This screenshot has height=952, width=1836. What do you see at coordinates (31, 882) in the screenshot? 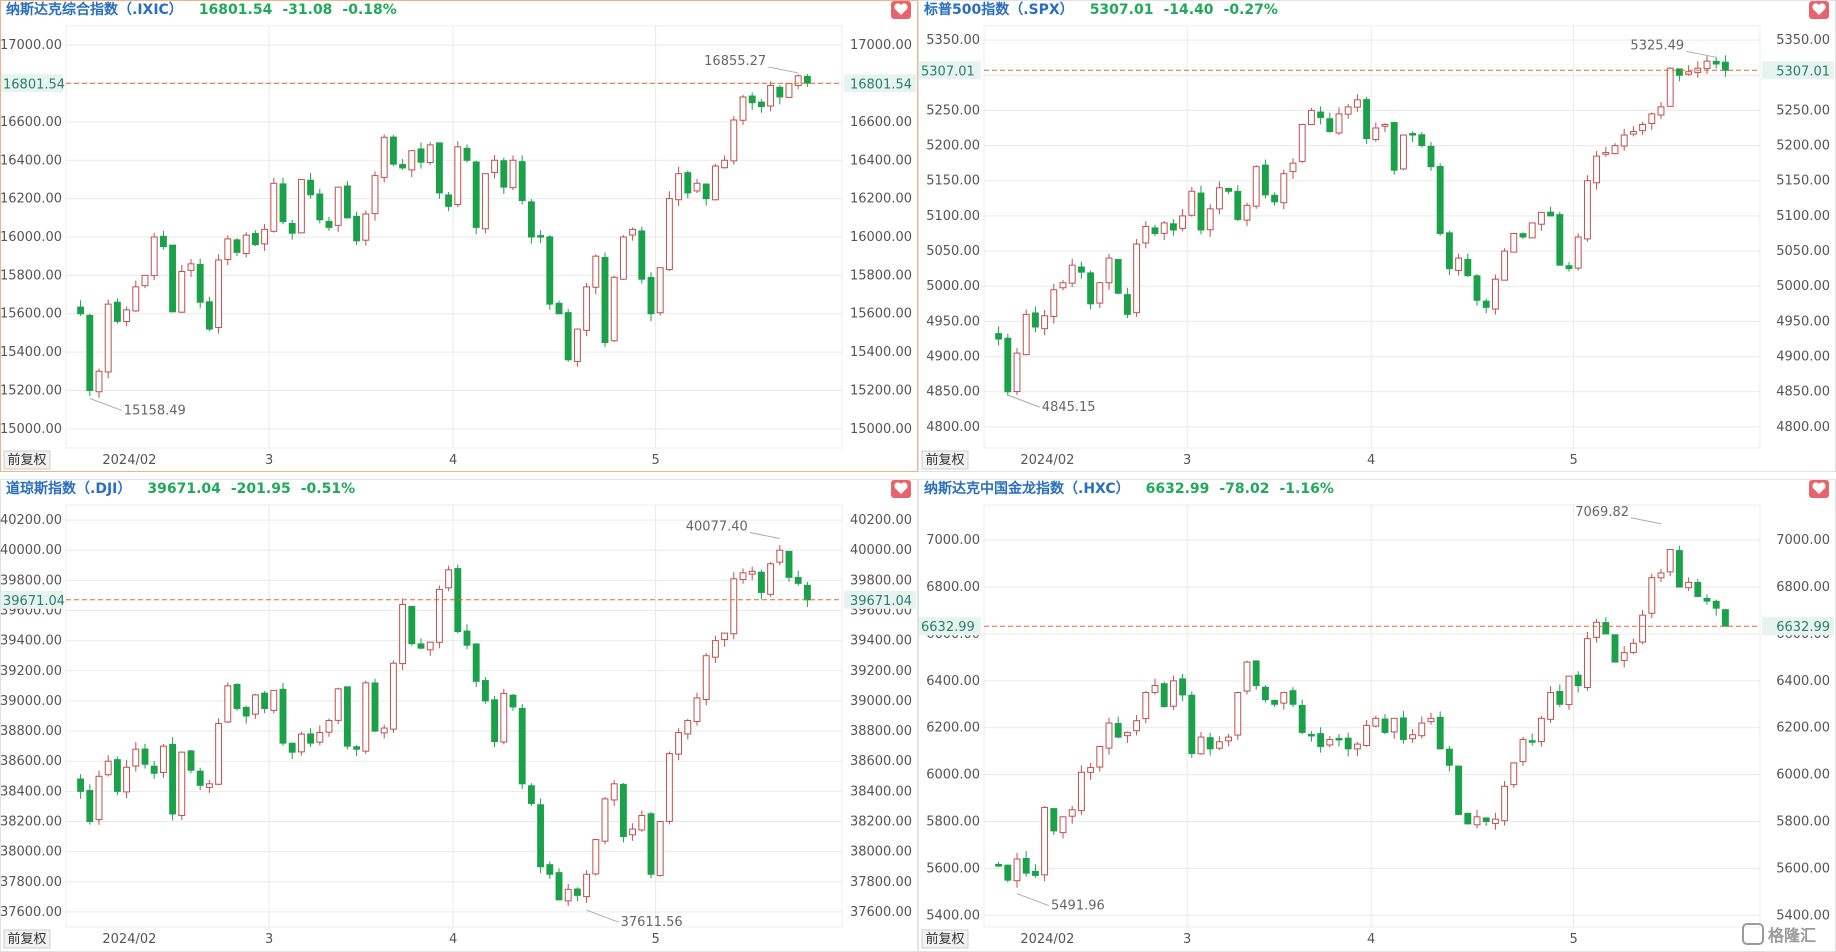
I see `y-tick-left: 37800.00` at bounding box center [31, 882].